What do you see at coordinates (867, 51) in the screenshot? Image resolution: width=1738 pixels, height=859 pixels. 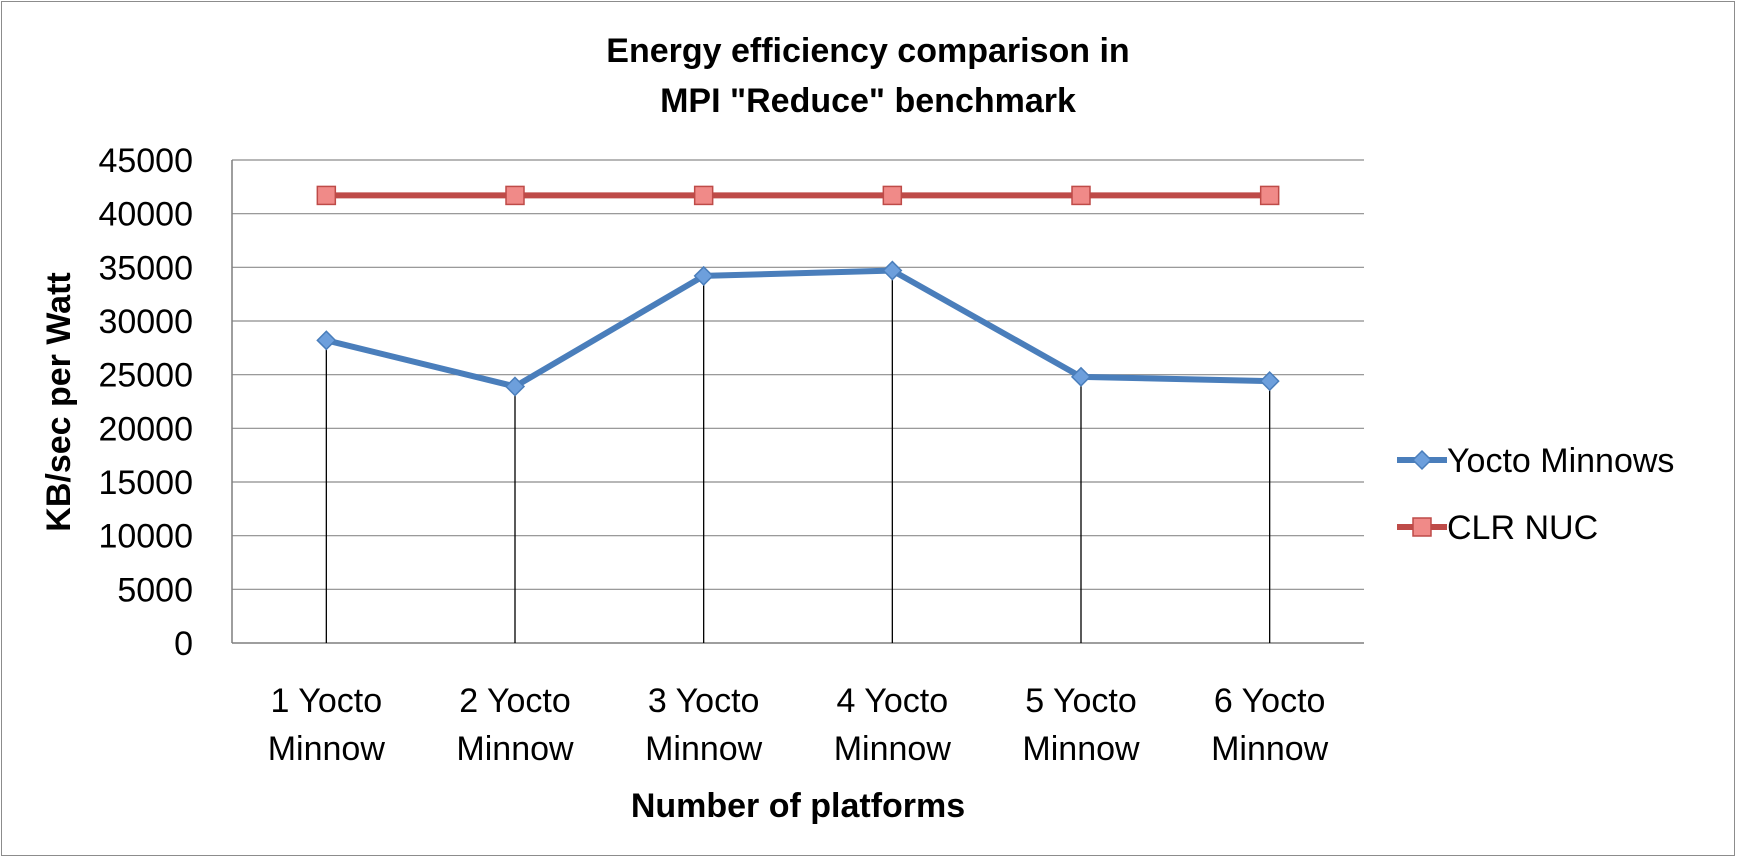 I see `chart-title-line-1: Energy efficiency comparison in` at bounding box center [867, 51].